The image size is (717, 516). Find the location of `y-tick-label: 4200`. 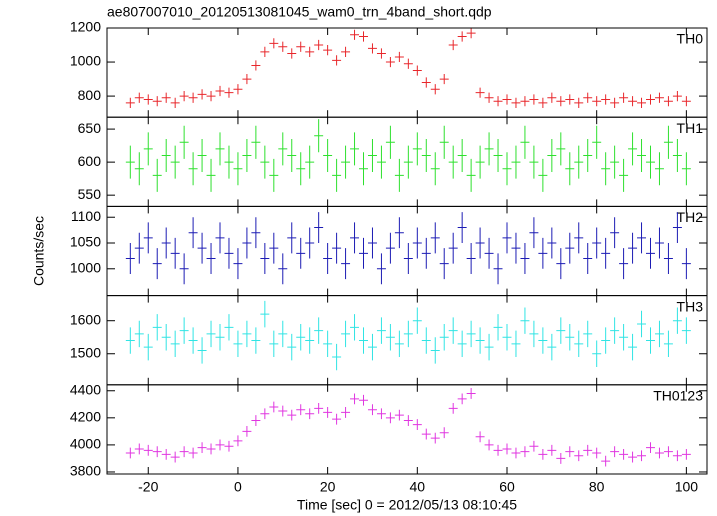

y-tick-label: 4200 is located at coordinates (85, 417).